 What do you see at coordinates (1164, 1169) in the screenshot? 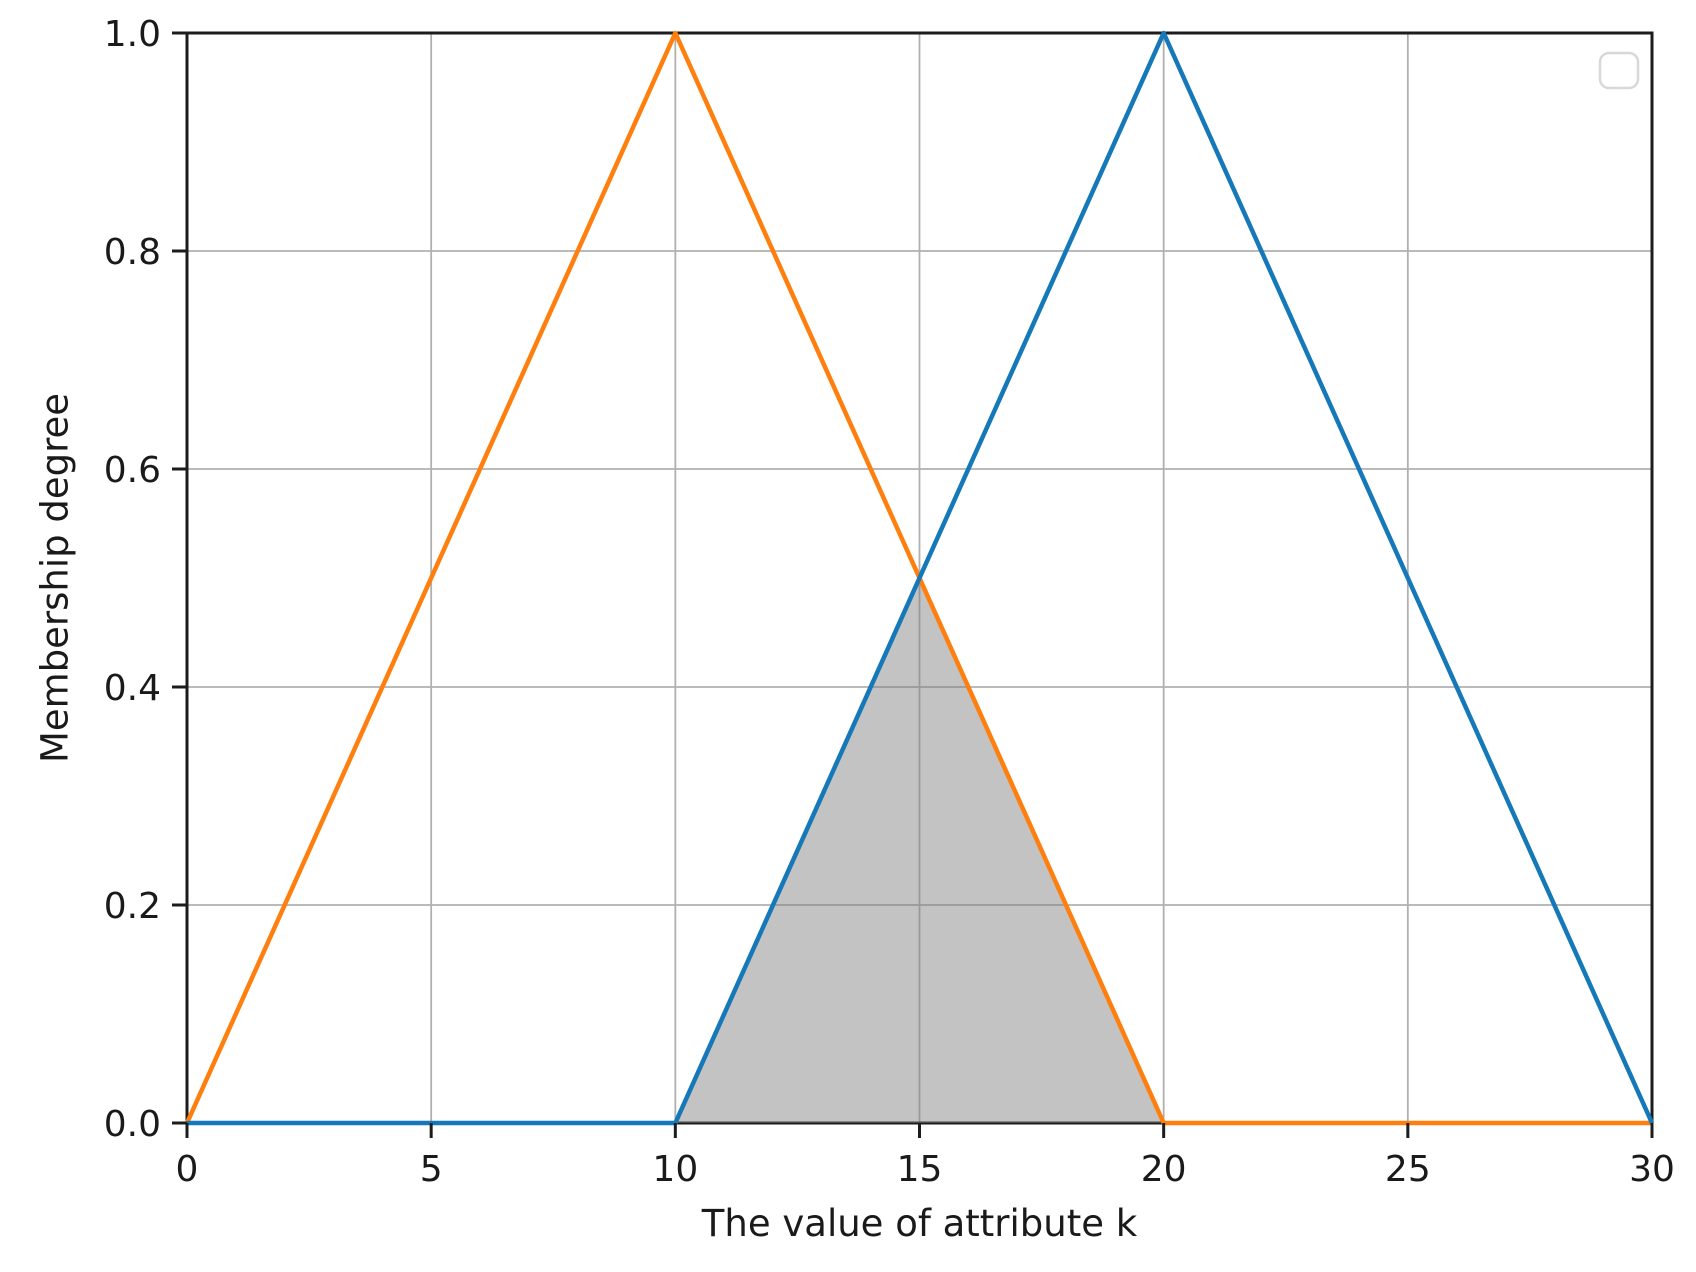
I see `x-tick-label: 20` at bounding box center [1164, 1169].